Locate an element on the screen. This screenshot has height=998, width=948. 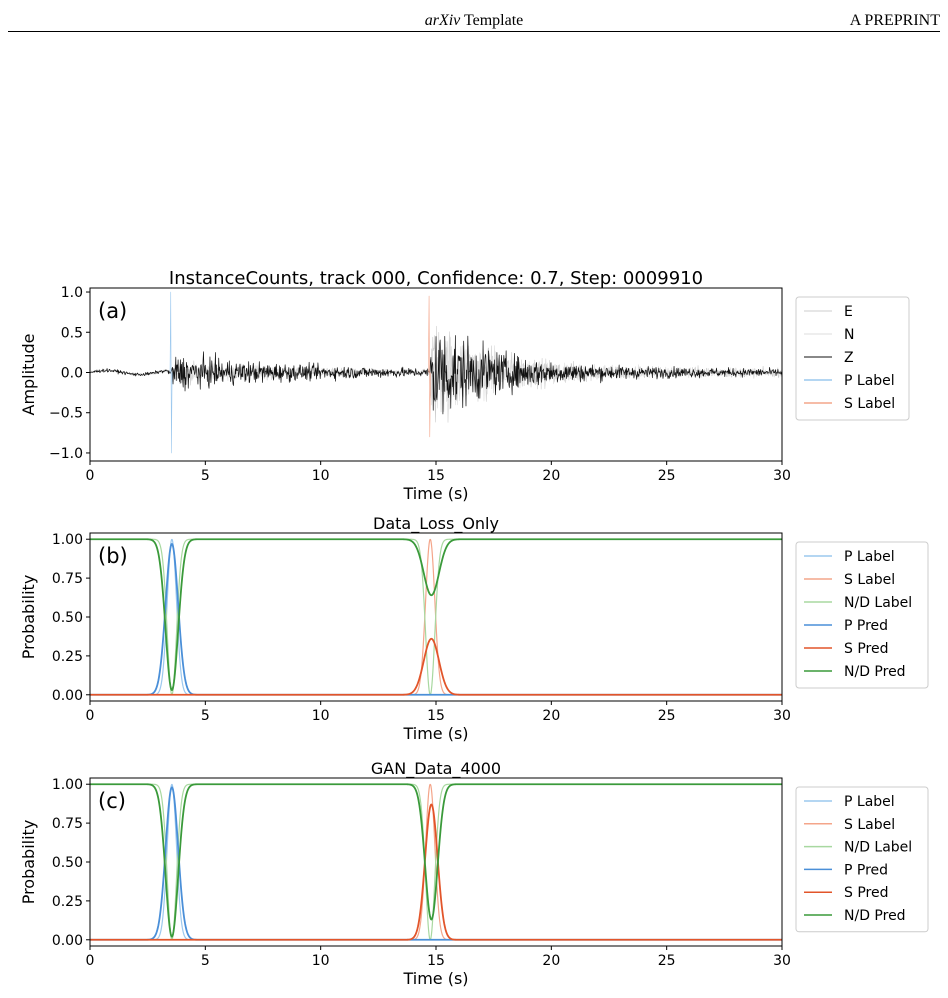
y-axis-label: Probability is located at coordinates (28, 617).